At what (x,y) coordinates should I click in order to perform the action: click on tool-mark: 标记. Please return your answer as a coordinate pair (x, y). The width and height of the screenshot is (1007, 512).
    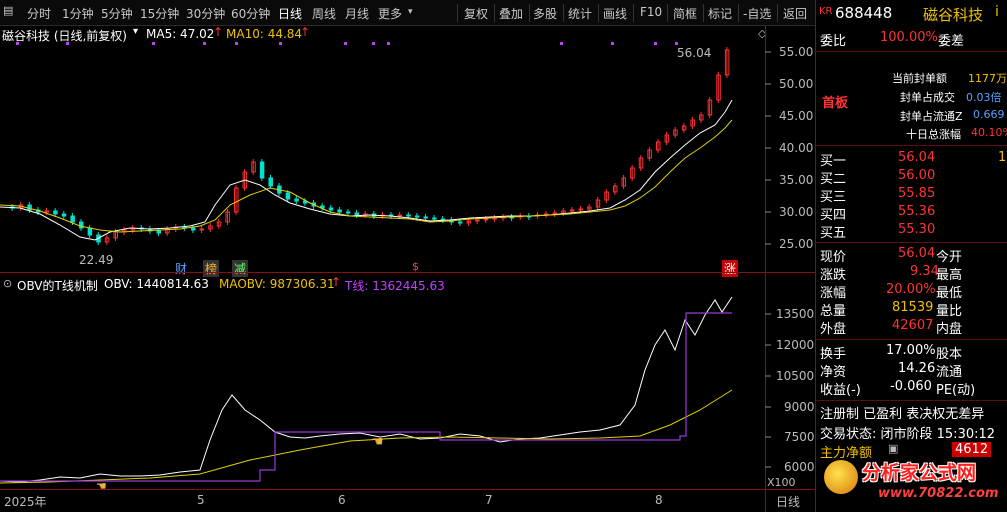
    Looking at the image, I should click on (720, 14).